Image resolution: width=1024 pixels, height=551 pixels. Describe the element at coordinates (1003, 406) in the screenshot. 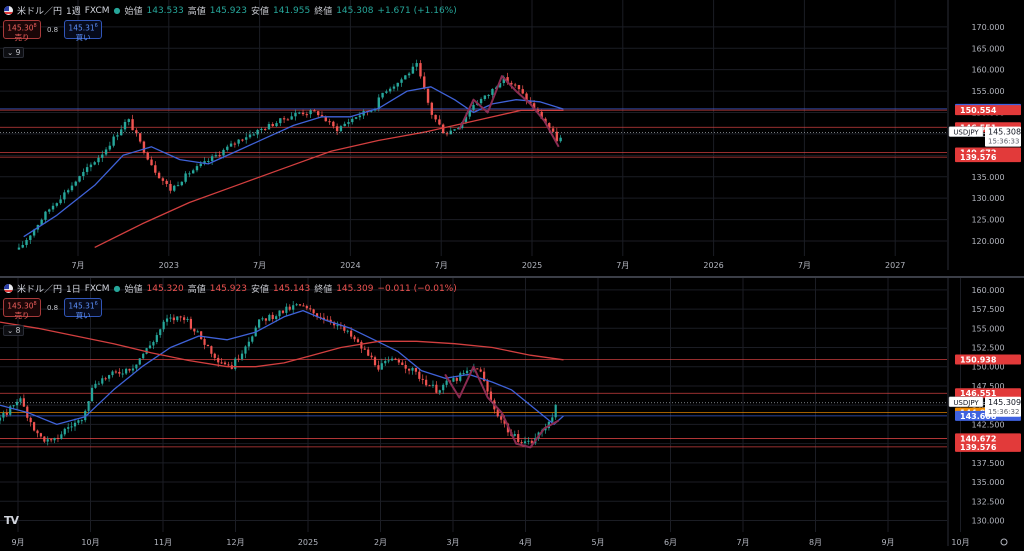

I see `current-price-tag` at that location.